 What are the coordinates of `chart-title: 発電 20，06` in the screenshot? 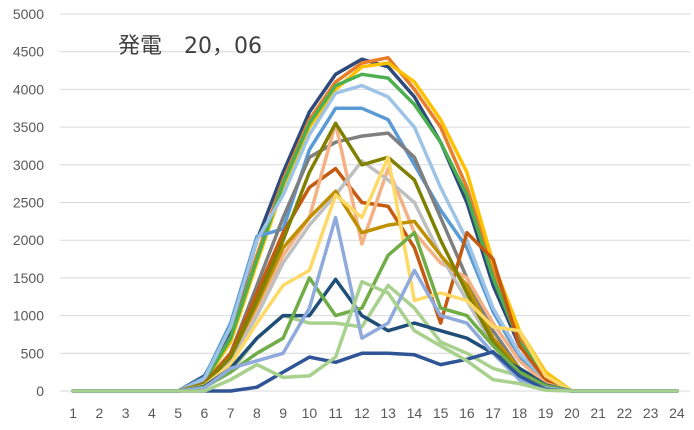 It's located at (190, 46).